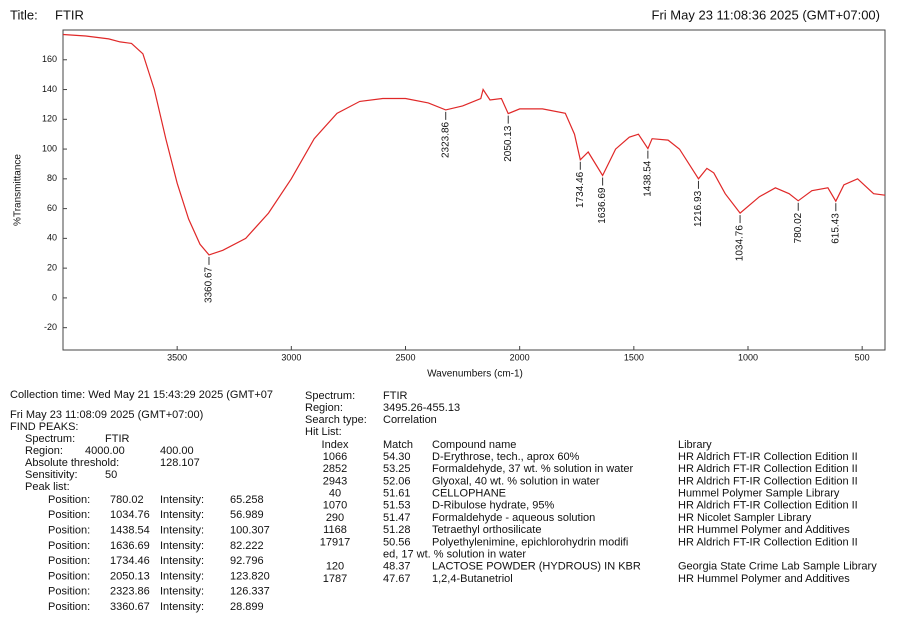 This screenshot has width=900, height=620. Describe the element at coordinates (397, 457) in the screenshot. I see `cell: 54.30` at that location.